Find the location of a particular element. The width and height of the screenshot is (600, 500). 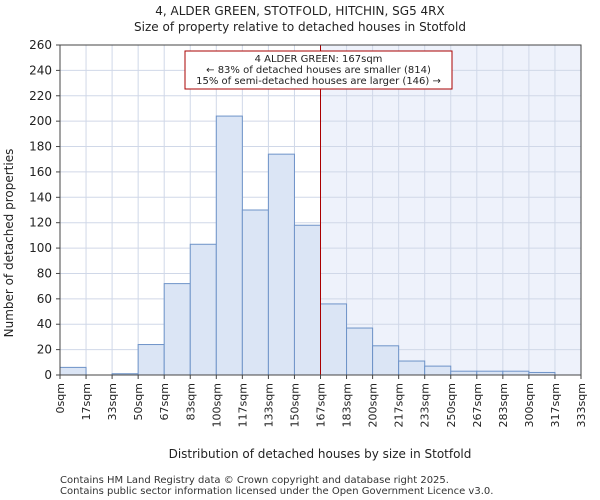

y-tick-label: 200 is located at coordinates (40, 121).